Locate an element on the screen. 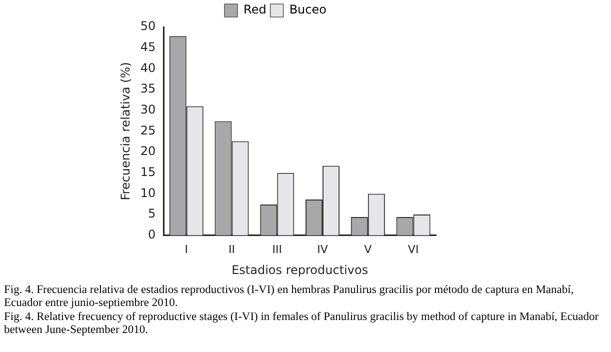 The height and width of the screenshot is (352, 611). y-axis-title: Frecuencia relativa (%) is located at coordinates (125, 131).